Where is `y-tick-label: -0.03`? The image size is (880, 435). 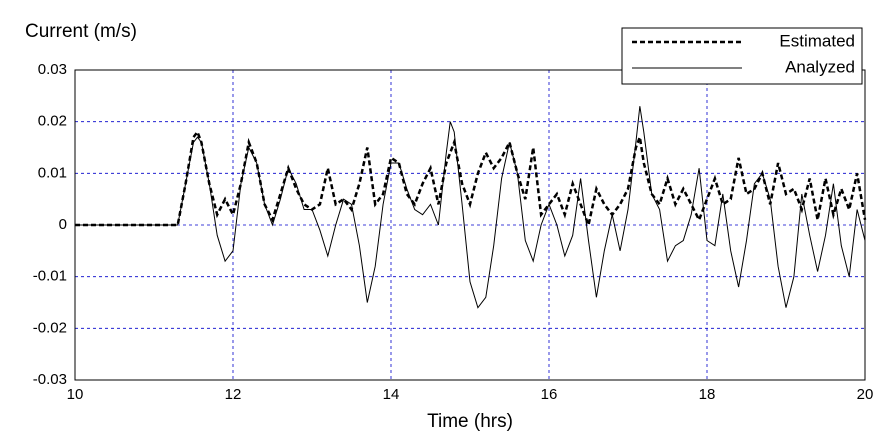 y-tick-label: -0.03 is located at coordinates (50, 379).